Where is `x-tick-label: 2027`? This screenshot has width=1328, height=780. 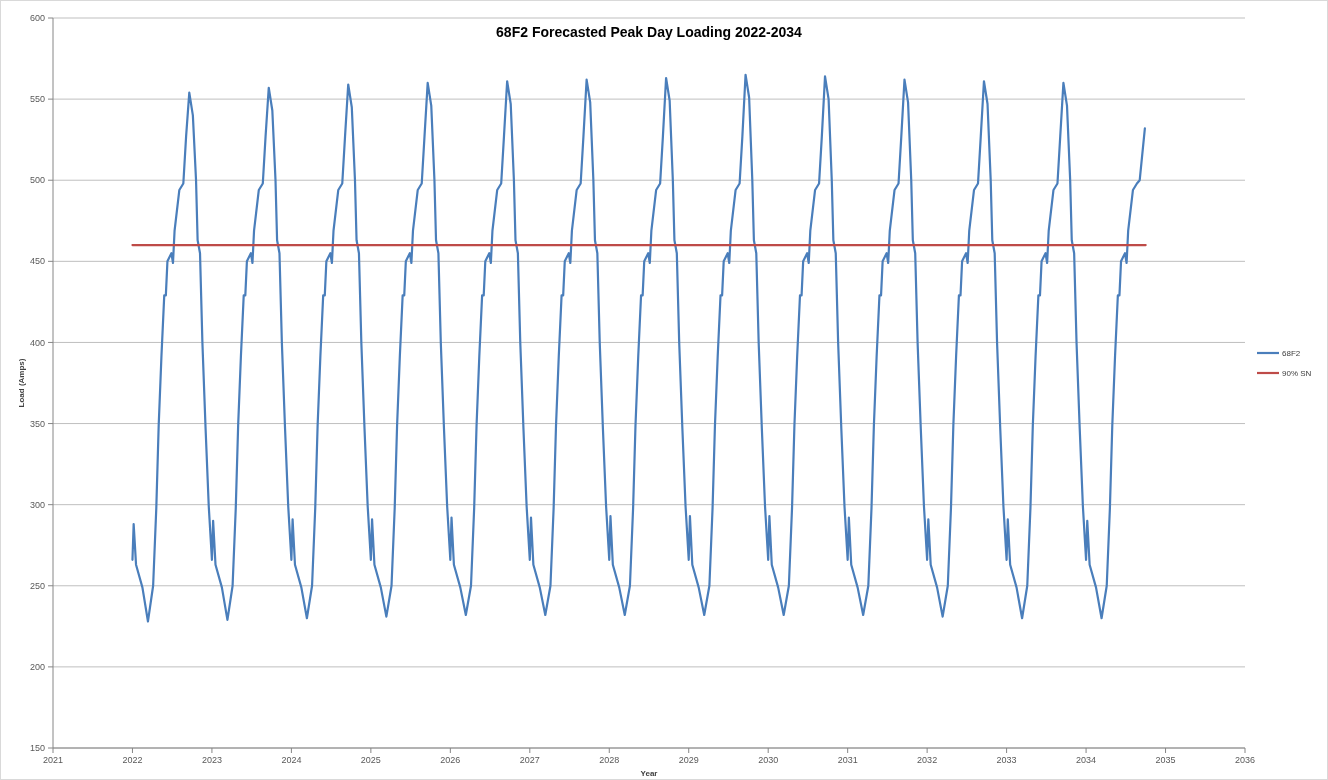
x-tick-label: 2027 is located at coordinates (529, 760).